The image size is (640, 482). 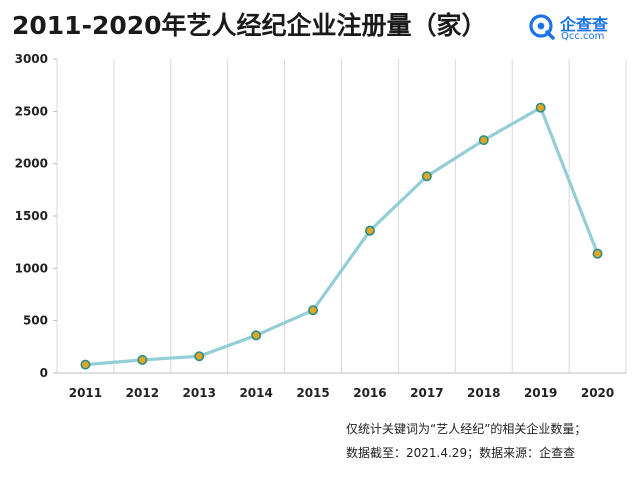 I want to click on footnote-source: 数据截至：2021.4.29；数据来源：企查查, so click(x=461, y=453).